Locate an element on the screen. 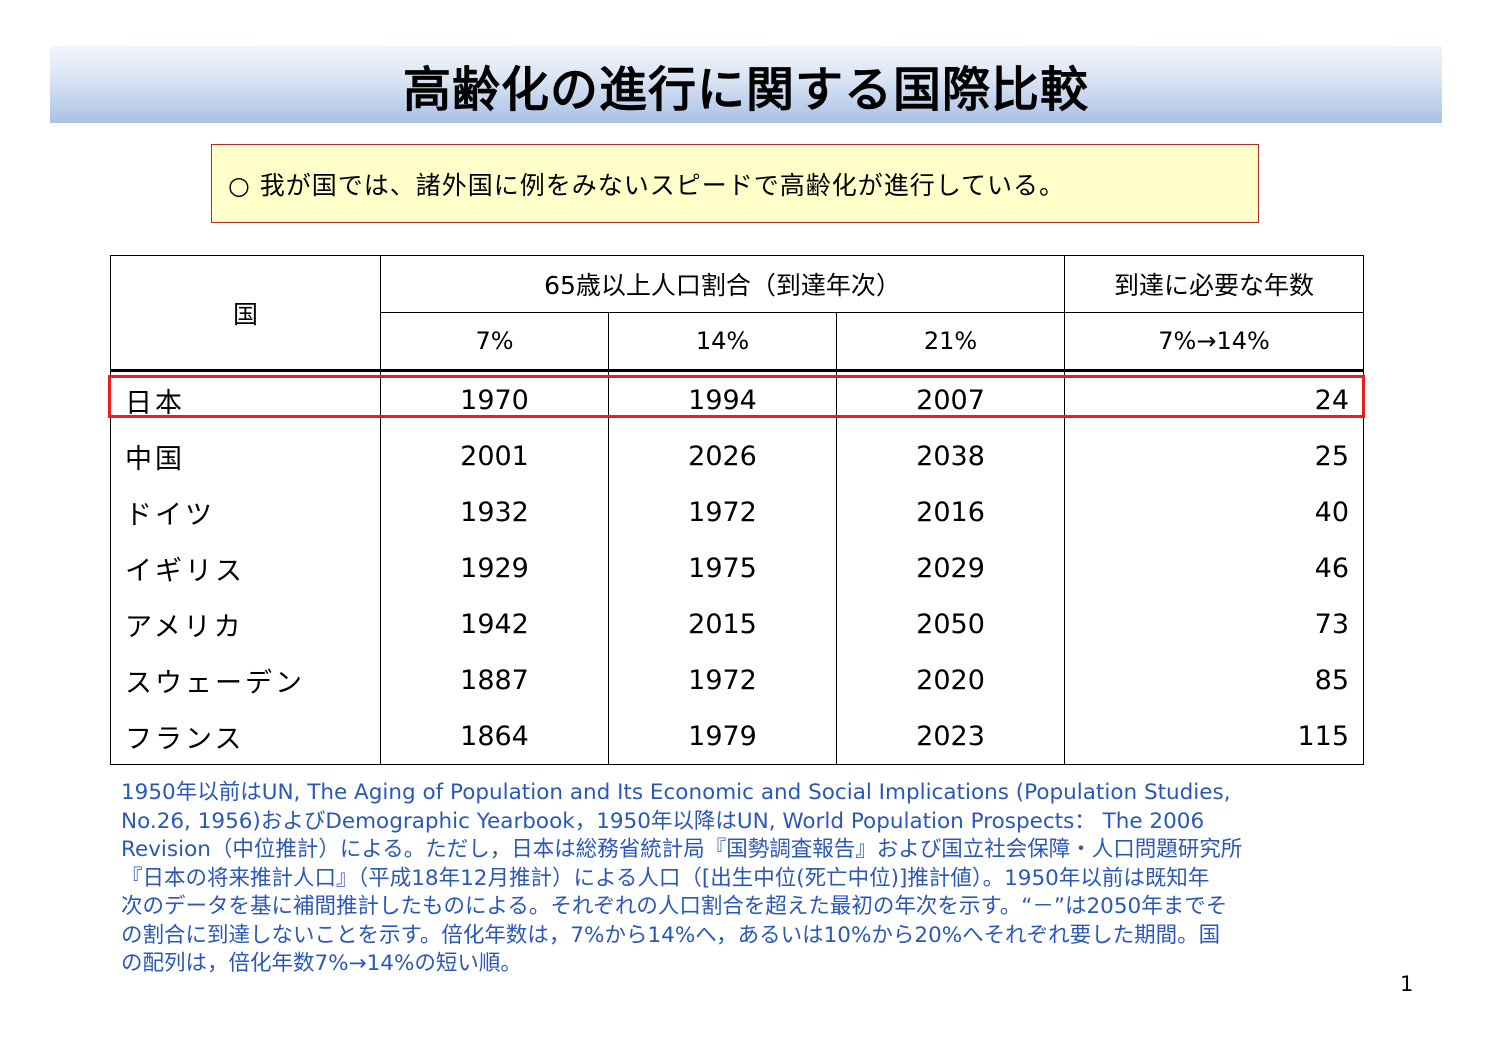 The image size is (1496, 1058). year-21pct: 2007 is located at coordinates (950, 398).